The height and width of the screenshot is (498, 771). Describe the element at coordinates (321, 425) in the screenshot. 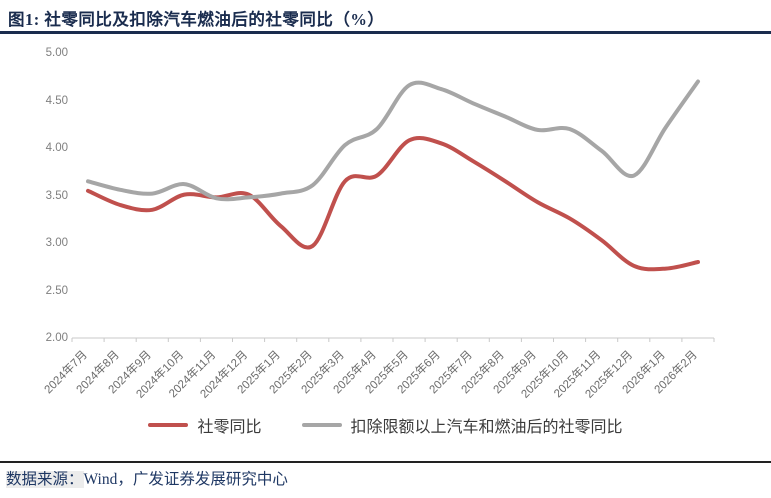

I see `legend-line-gray-icon` at that location.